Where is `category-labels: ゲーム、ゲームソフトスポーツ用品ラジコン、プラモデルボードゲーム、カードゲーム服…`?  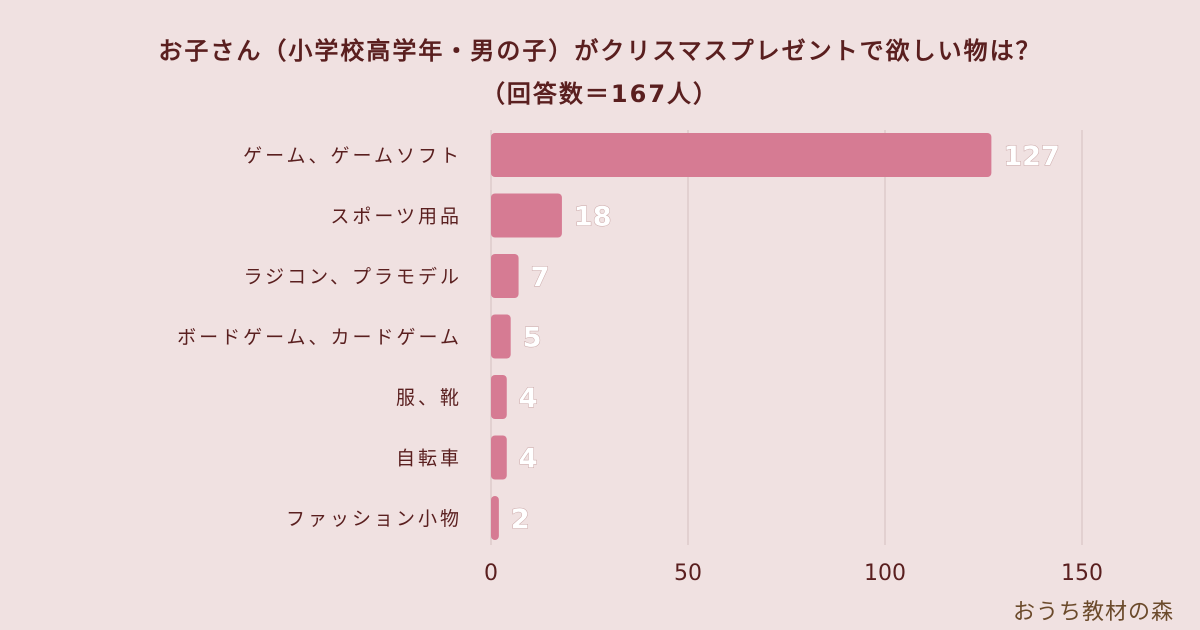
category-labels: ゲーム、ゲームソフトスポーツ用品ラジコン、プラモデルボードゲーム、カードゲーム服… is located at coordinates (319, 337).